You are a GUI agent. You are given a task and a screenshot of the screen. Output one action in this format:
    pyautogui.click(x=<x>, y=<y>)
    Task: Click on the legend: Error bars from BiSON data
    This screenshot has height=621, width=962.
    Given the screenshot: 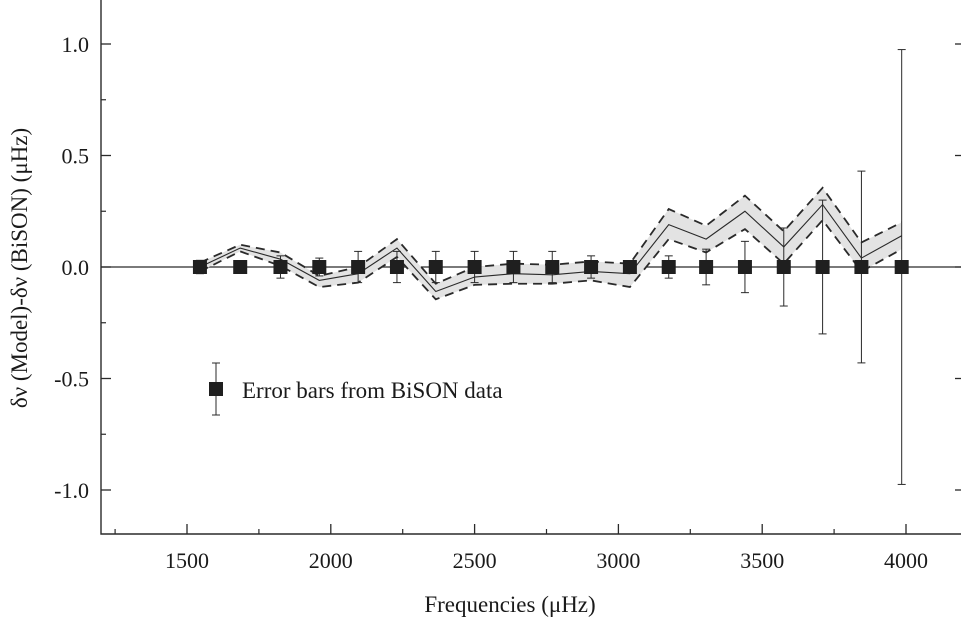 What is the action you would take?
    pyautogui.click(x=356, y=389)
    